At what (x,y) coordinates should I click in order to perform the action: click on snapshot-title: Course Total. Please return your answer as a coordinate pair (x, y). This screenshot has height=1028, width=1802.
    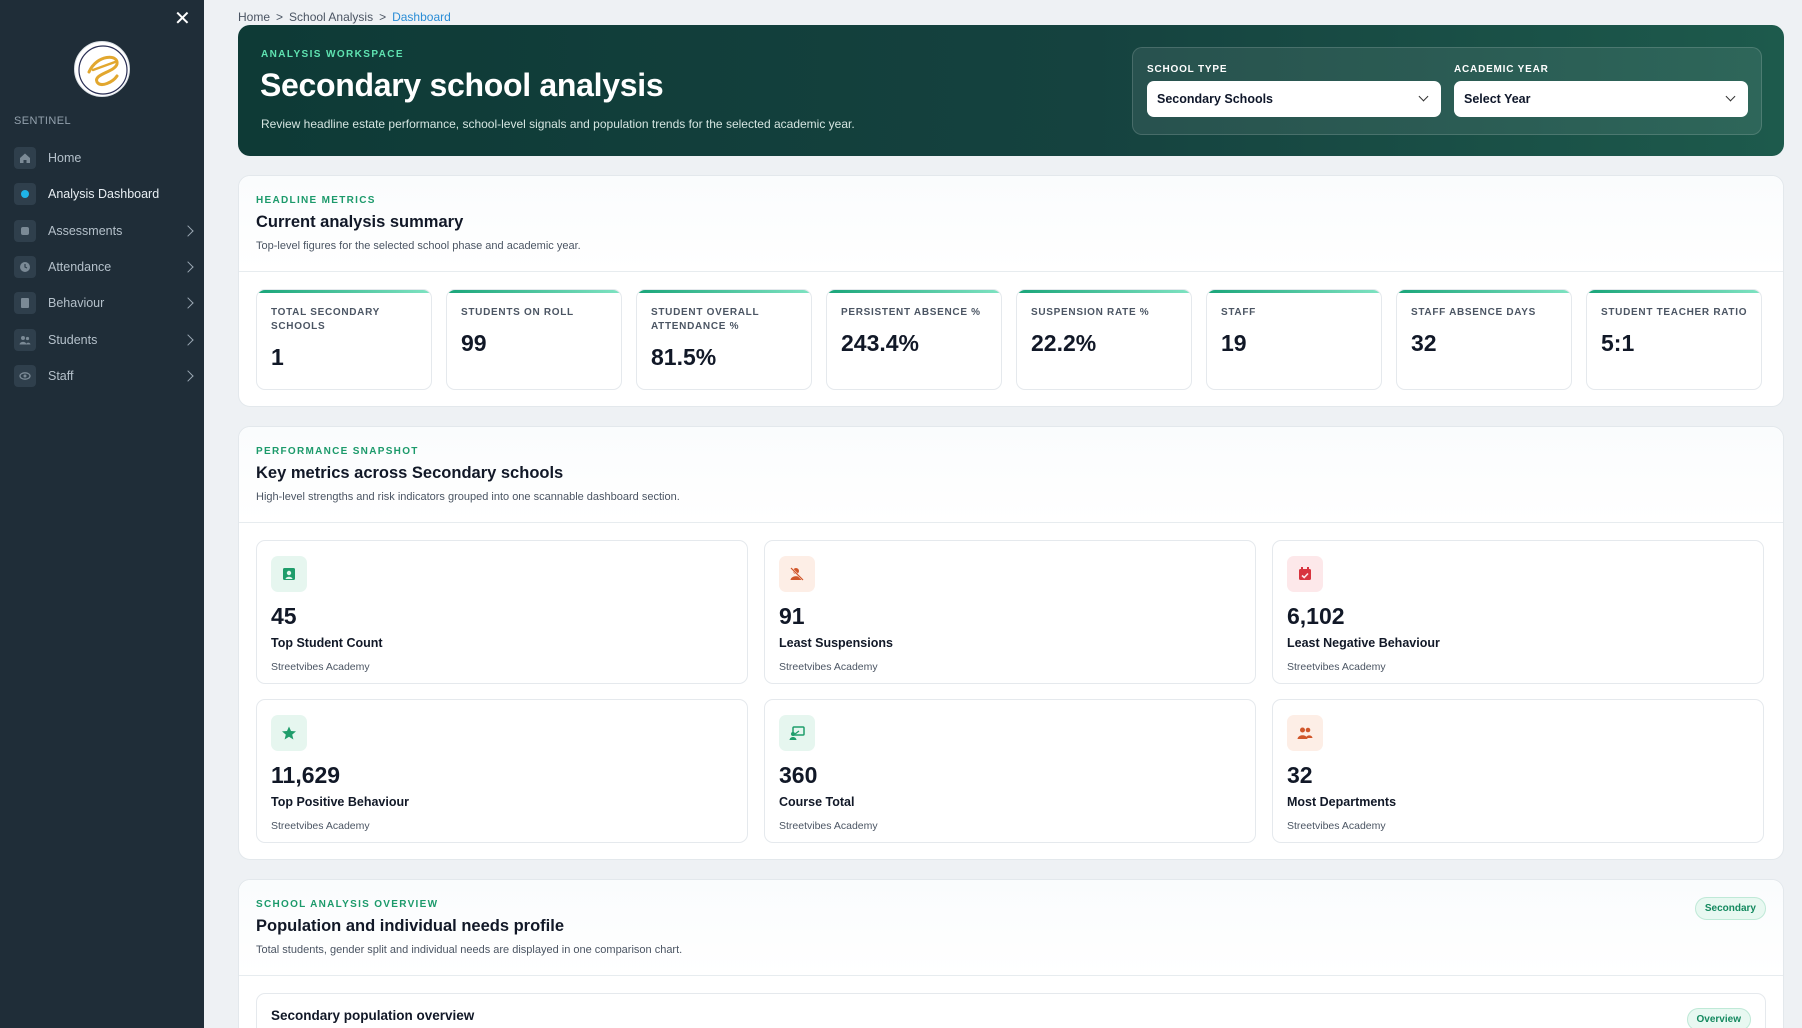
    Looking at the image, I should click on (817, 802).